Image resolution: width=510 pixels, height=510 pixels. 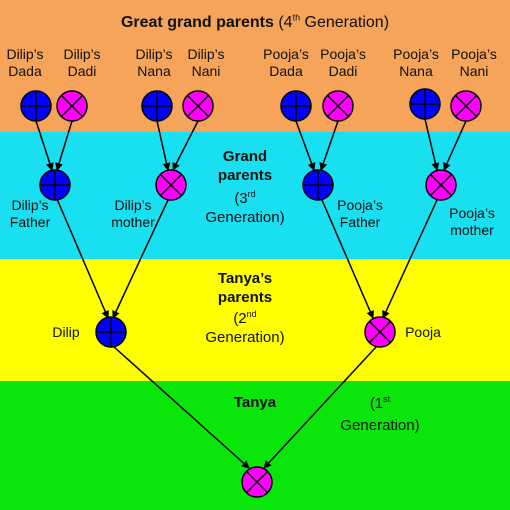 What do you see at coordinates (82, 258) in the screenshot?
I see `arrow-dilips-father-to-dilip` at bounding box center [82, 258].